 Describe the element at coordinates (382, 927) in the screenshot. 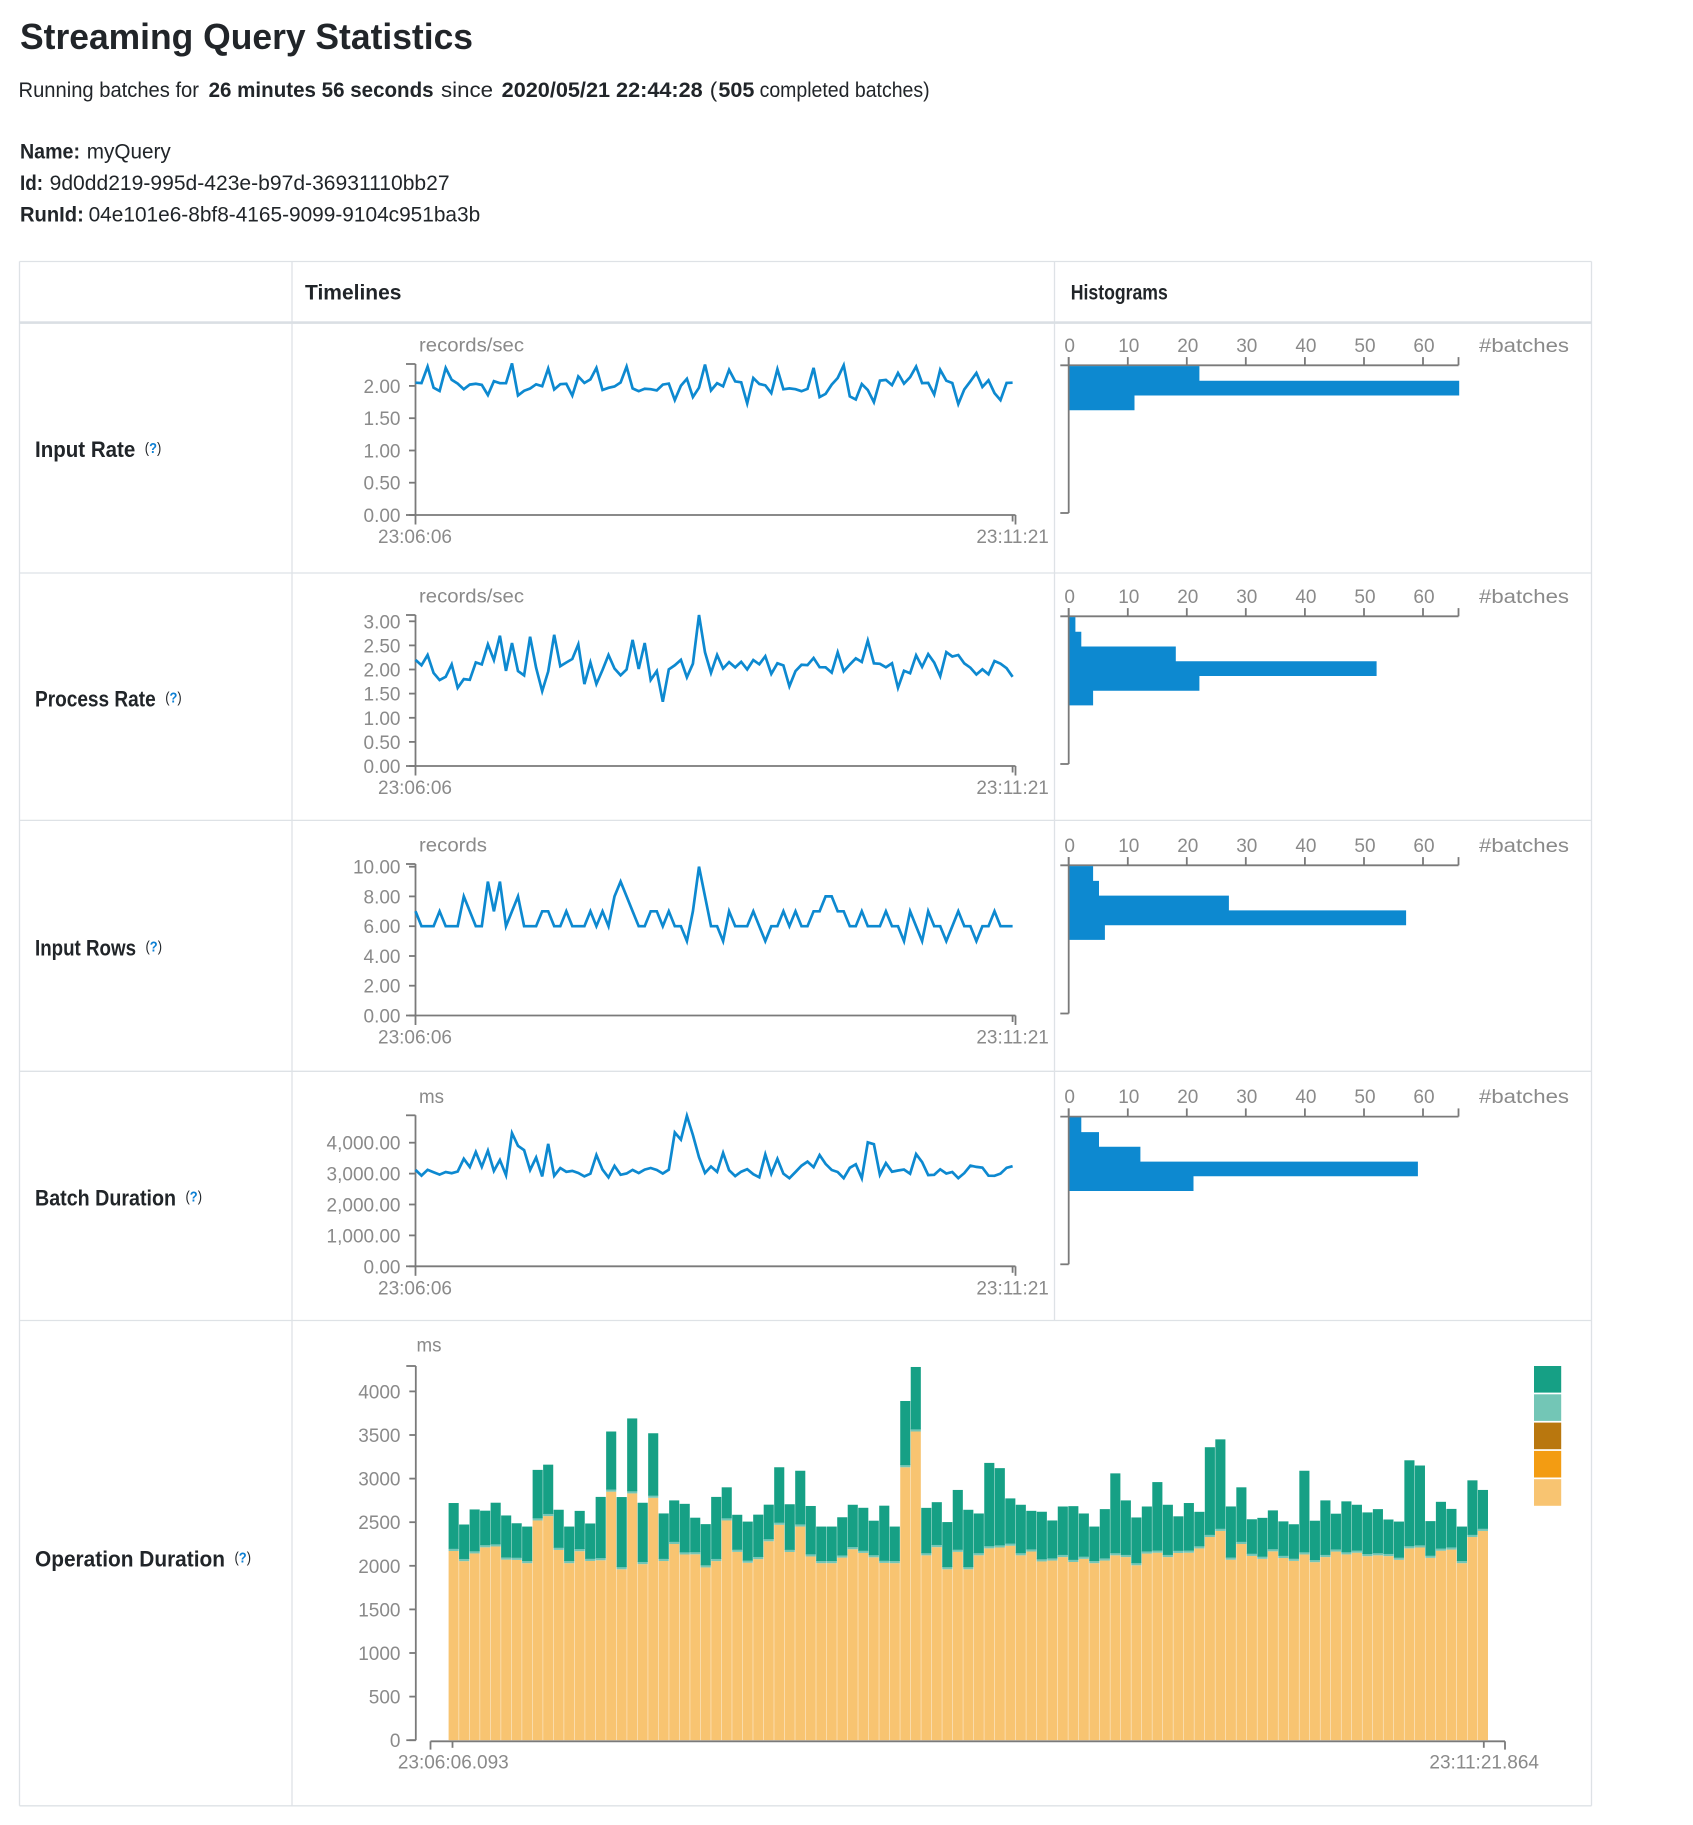

I see `svg-text: 6.00` at that location.